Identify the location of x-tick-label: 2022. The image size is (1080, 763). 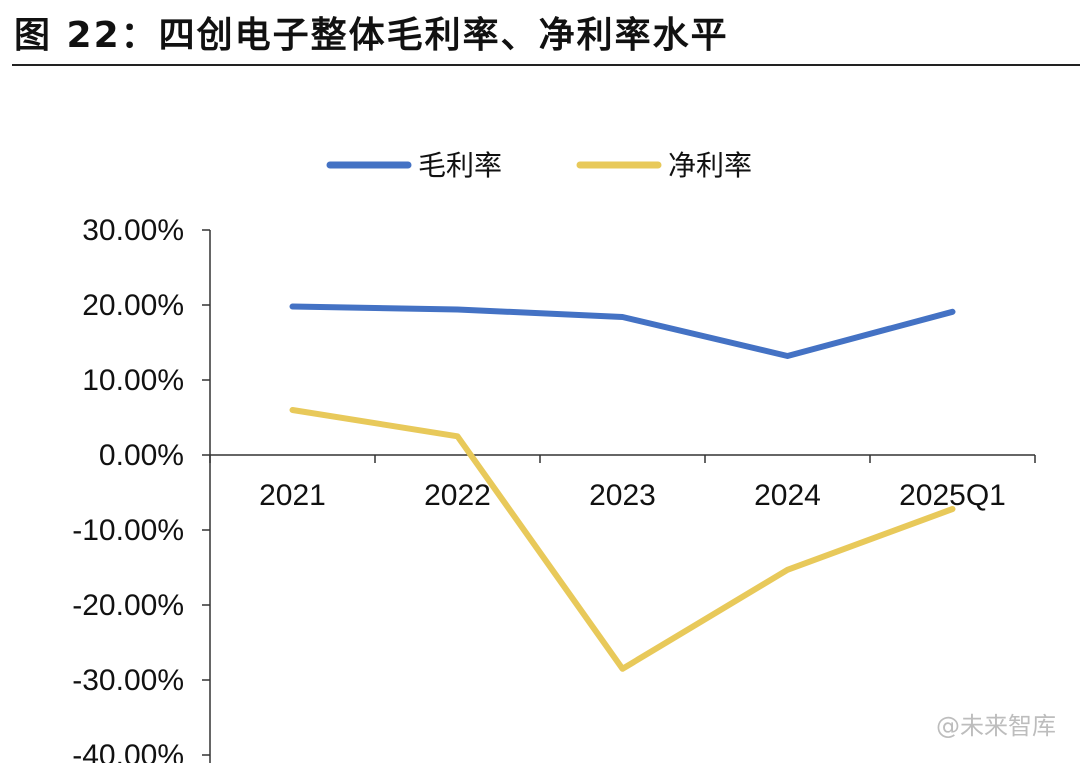
(457, 495).